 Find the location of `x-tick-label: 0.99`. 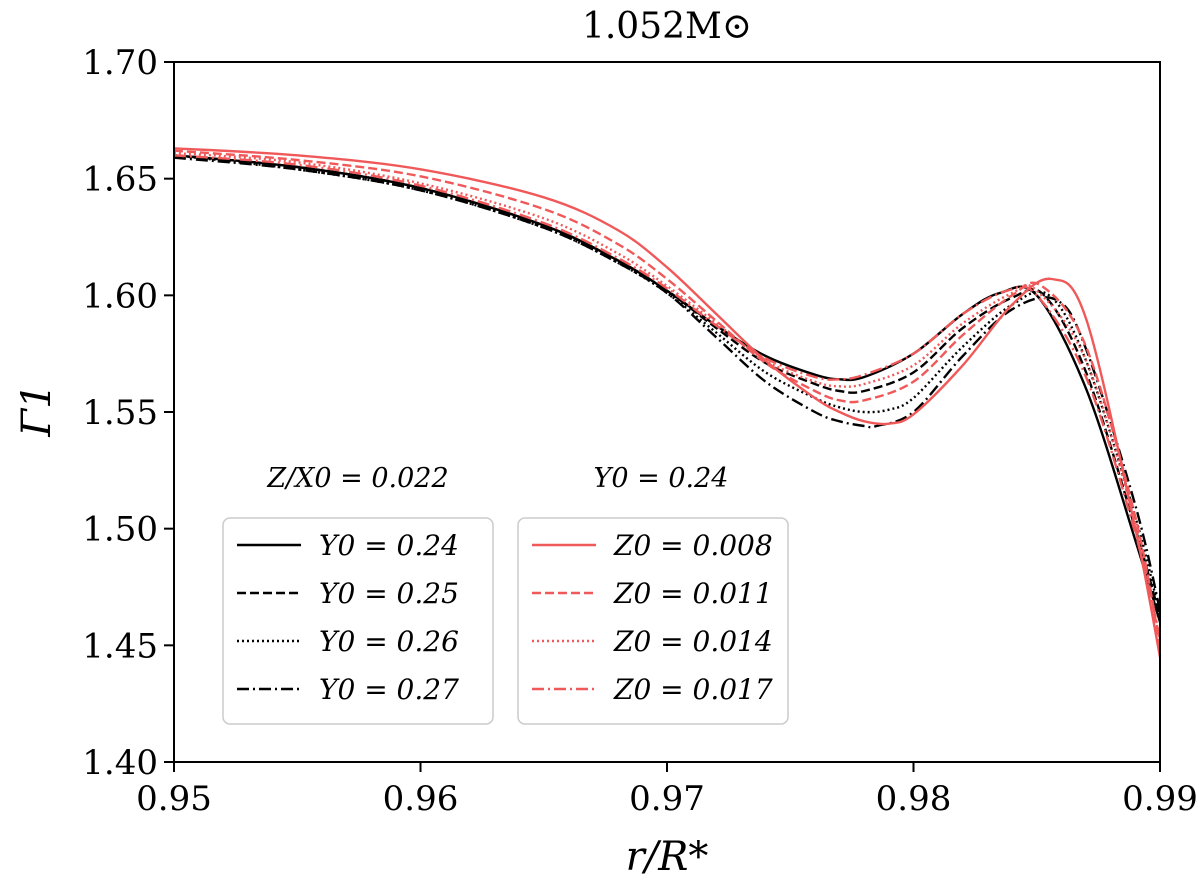

x-tick-label: 0.99 is located at coordinates (1160, 799).